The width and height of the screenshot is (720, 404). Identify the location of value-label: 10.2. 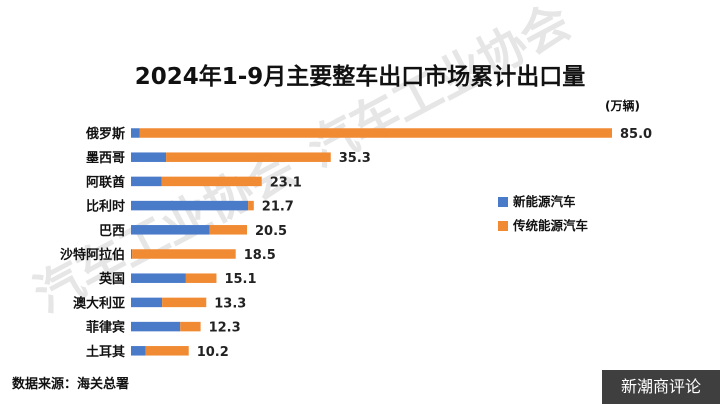
(213, 352).